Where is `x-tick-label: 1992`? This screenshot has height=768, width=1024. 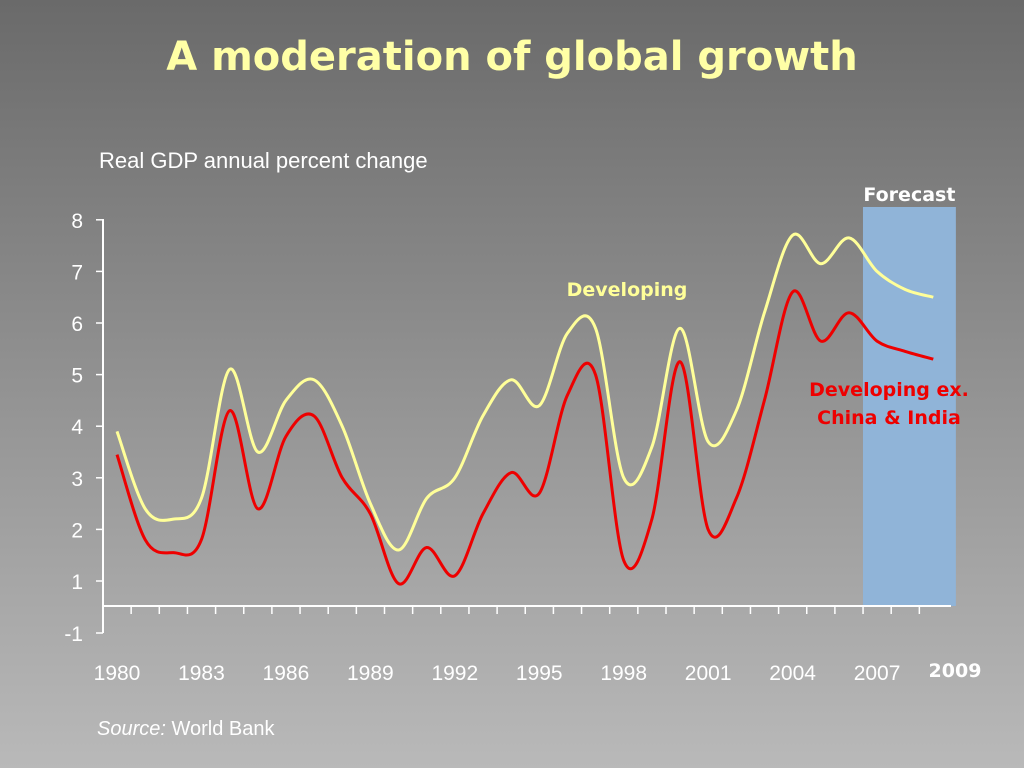 x-tick-label: 1992 is located at coordinates (454, 673).